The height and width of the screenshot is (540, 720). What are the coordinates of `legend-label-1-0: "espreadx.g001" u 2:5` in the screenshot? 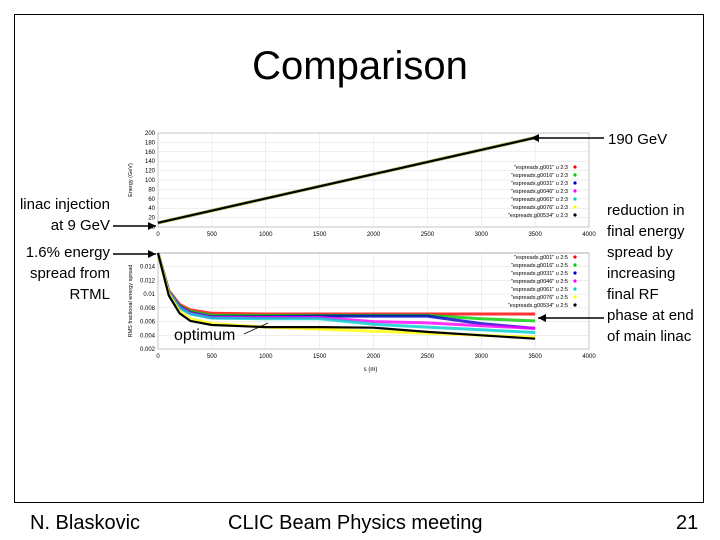 It's located at (541, 258).